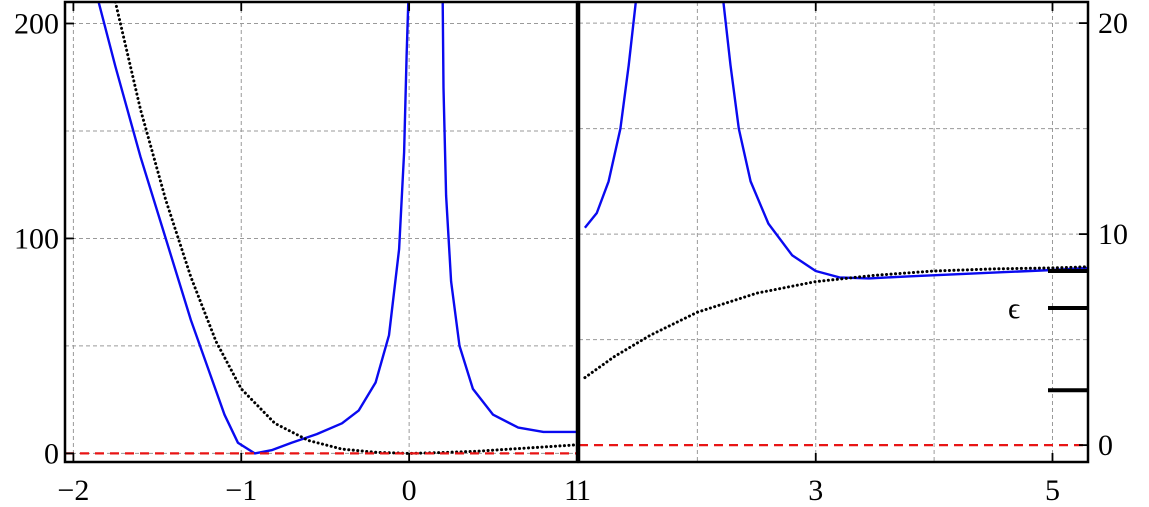  Describe the element at coordinates (1014, 308) in the screenshot. I see `epsilon-label: ϵ` at that location.